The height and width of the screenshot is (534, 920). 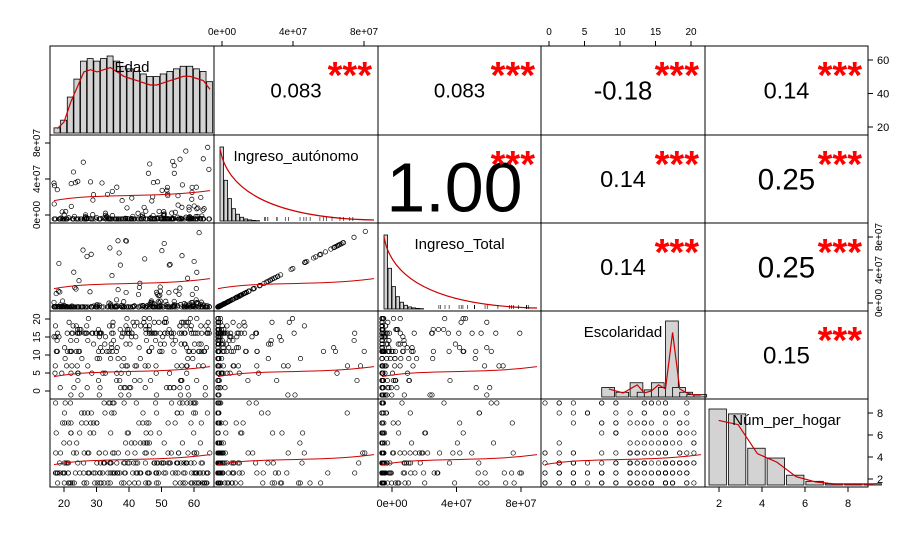 I want to click on panel-frame, so click(x=623, y=443).